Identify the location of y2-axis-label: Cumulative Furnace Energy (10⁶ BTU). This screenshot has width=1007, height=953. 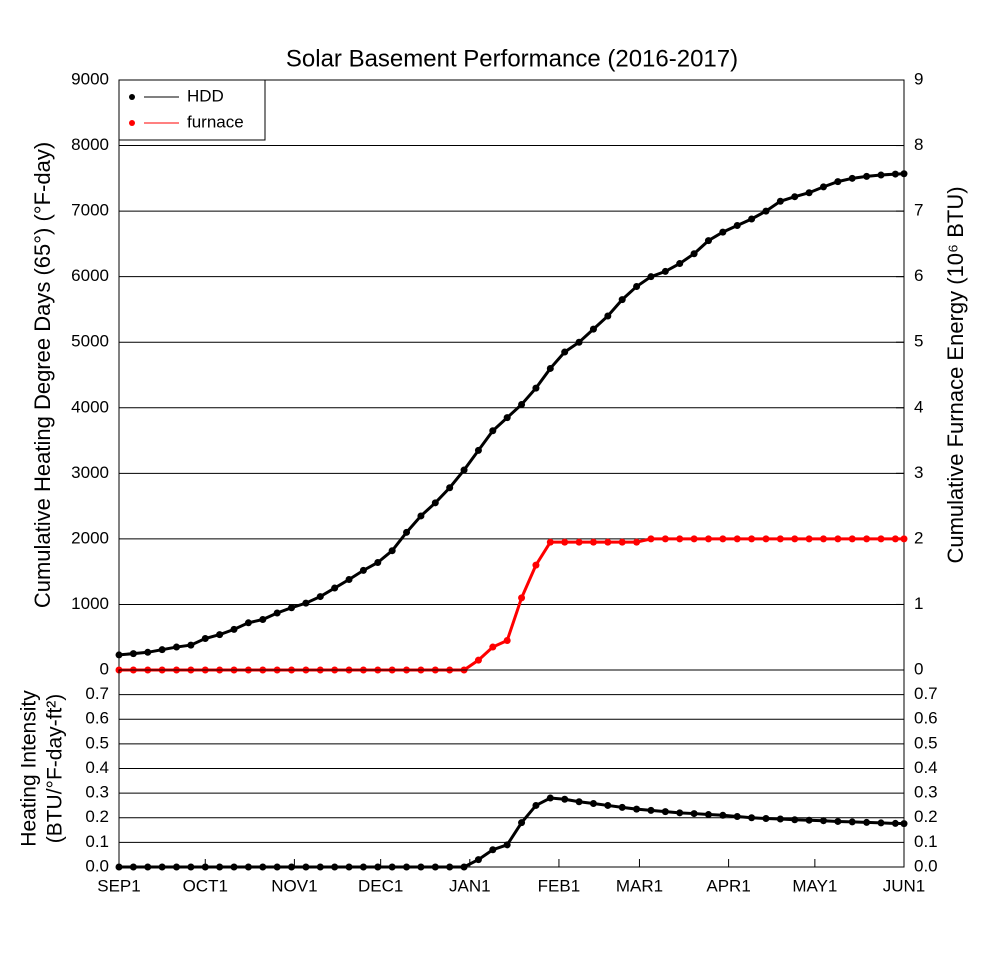
(955, 374).